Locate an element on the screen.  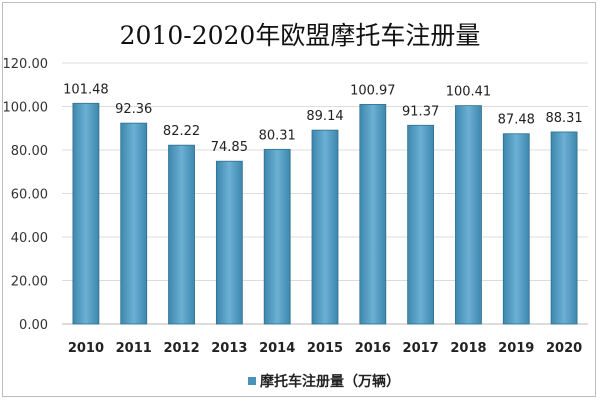
y-tick-label: 0.00 is located at coordinates (33, 325).